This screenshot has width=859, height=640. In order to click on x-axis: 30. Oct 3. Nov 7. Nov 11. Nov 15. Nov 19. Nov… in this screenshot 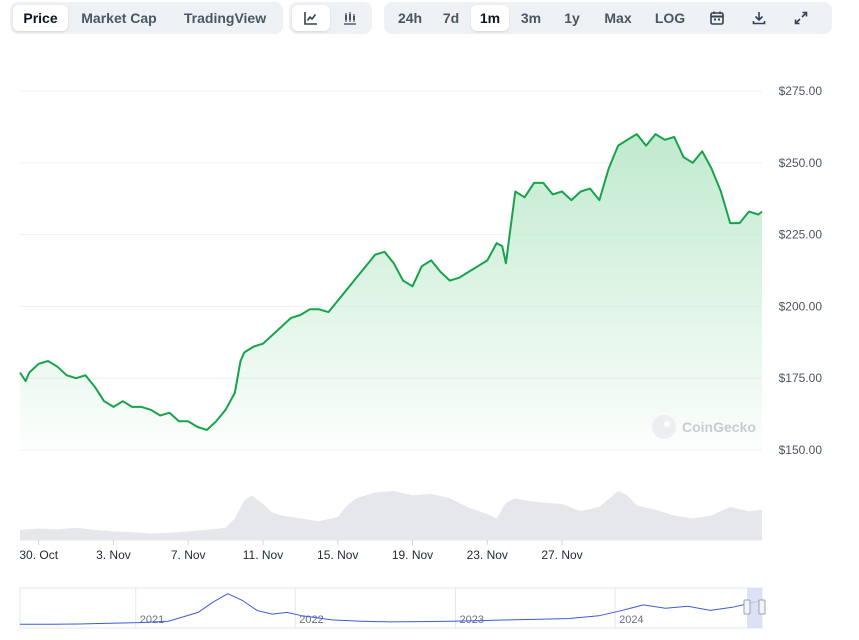, I will do `click(301, 551)`.